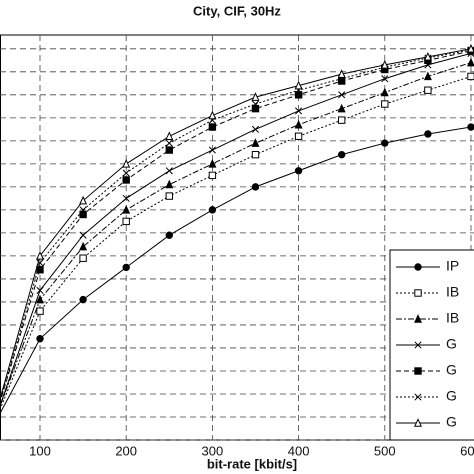  What do you see at coordinates (252, 463) in the screenshot?
I see `x-axis-label: bit-rate [kbit/s]` at bounding box center [252, 463].